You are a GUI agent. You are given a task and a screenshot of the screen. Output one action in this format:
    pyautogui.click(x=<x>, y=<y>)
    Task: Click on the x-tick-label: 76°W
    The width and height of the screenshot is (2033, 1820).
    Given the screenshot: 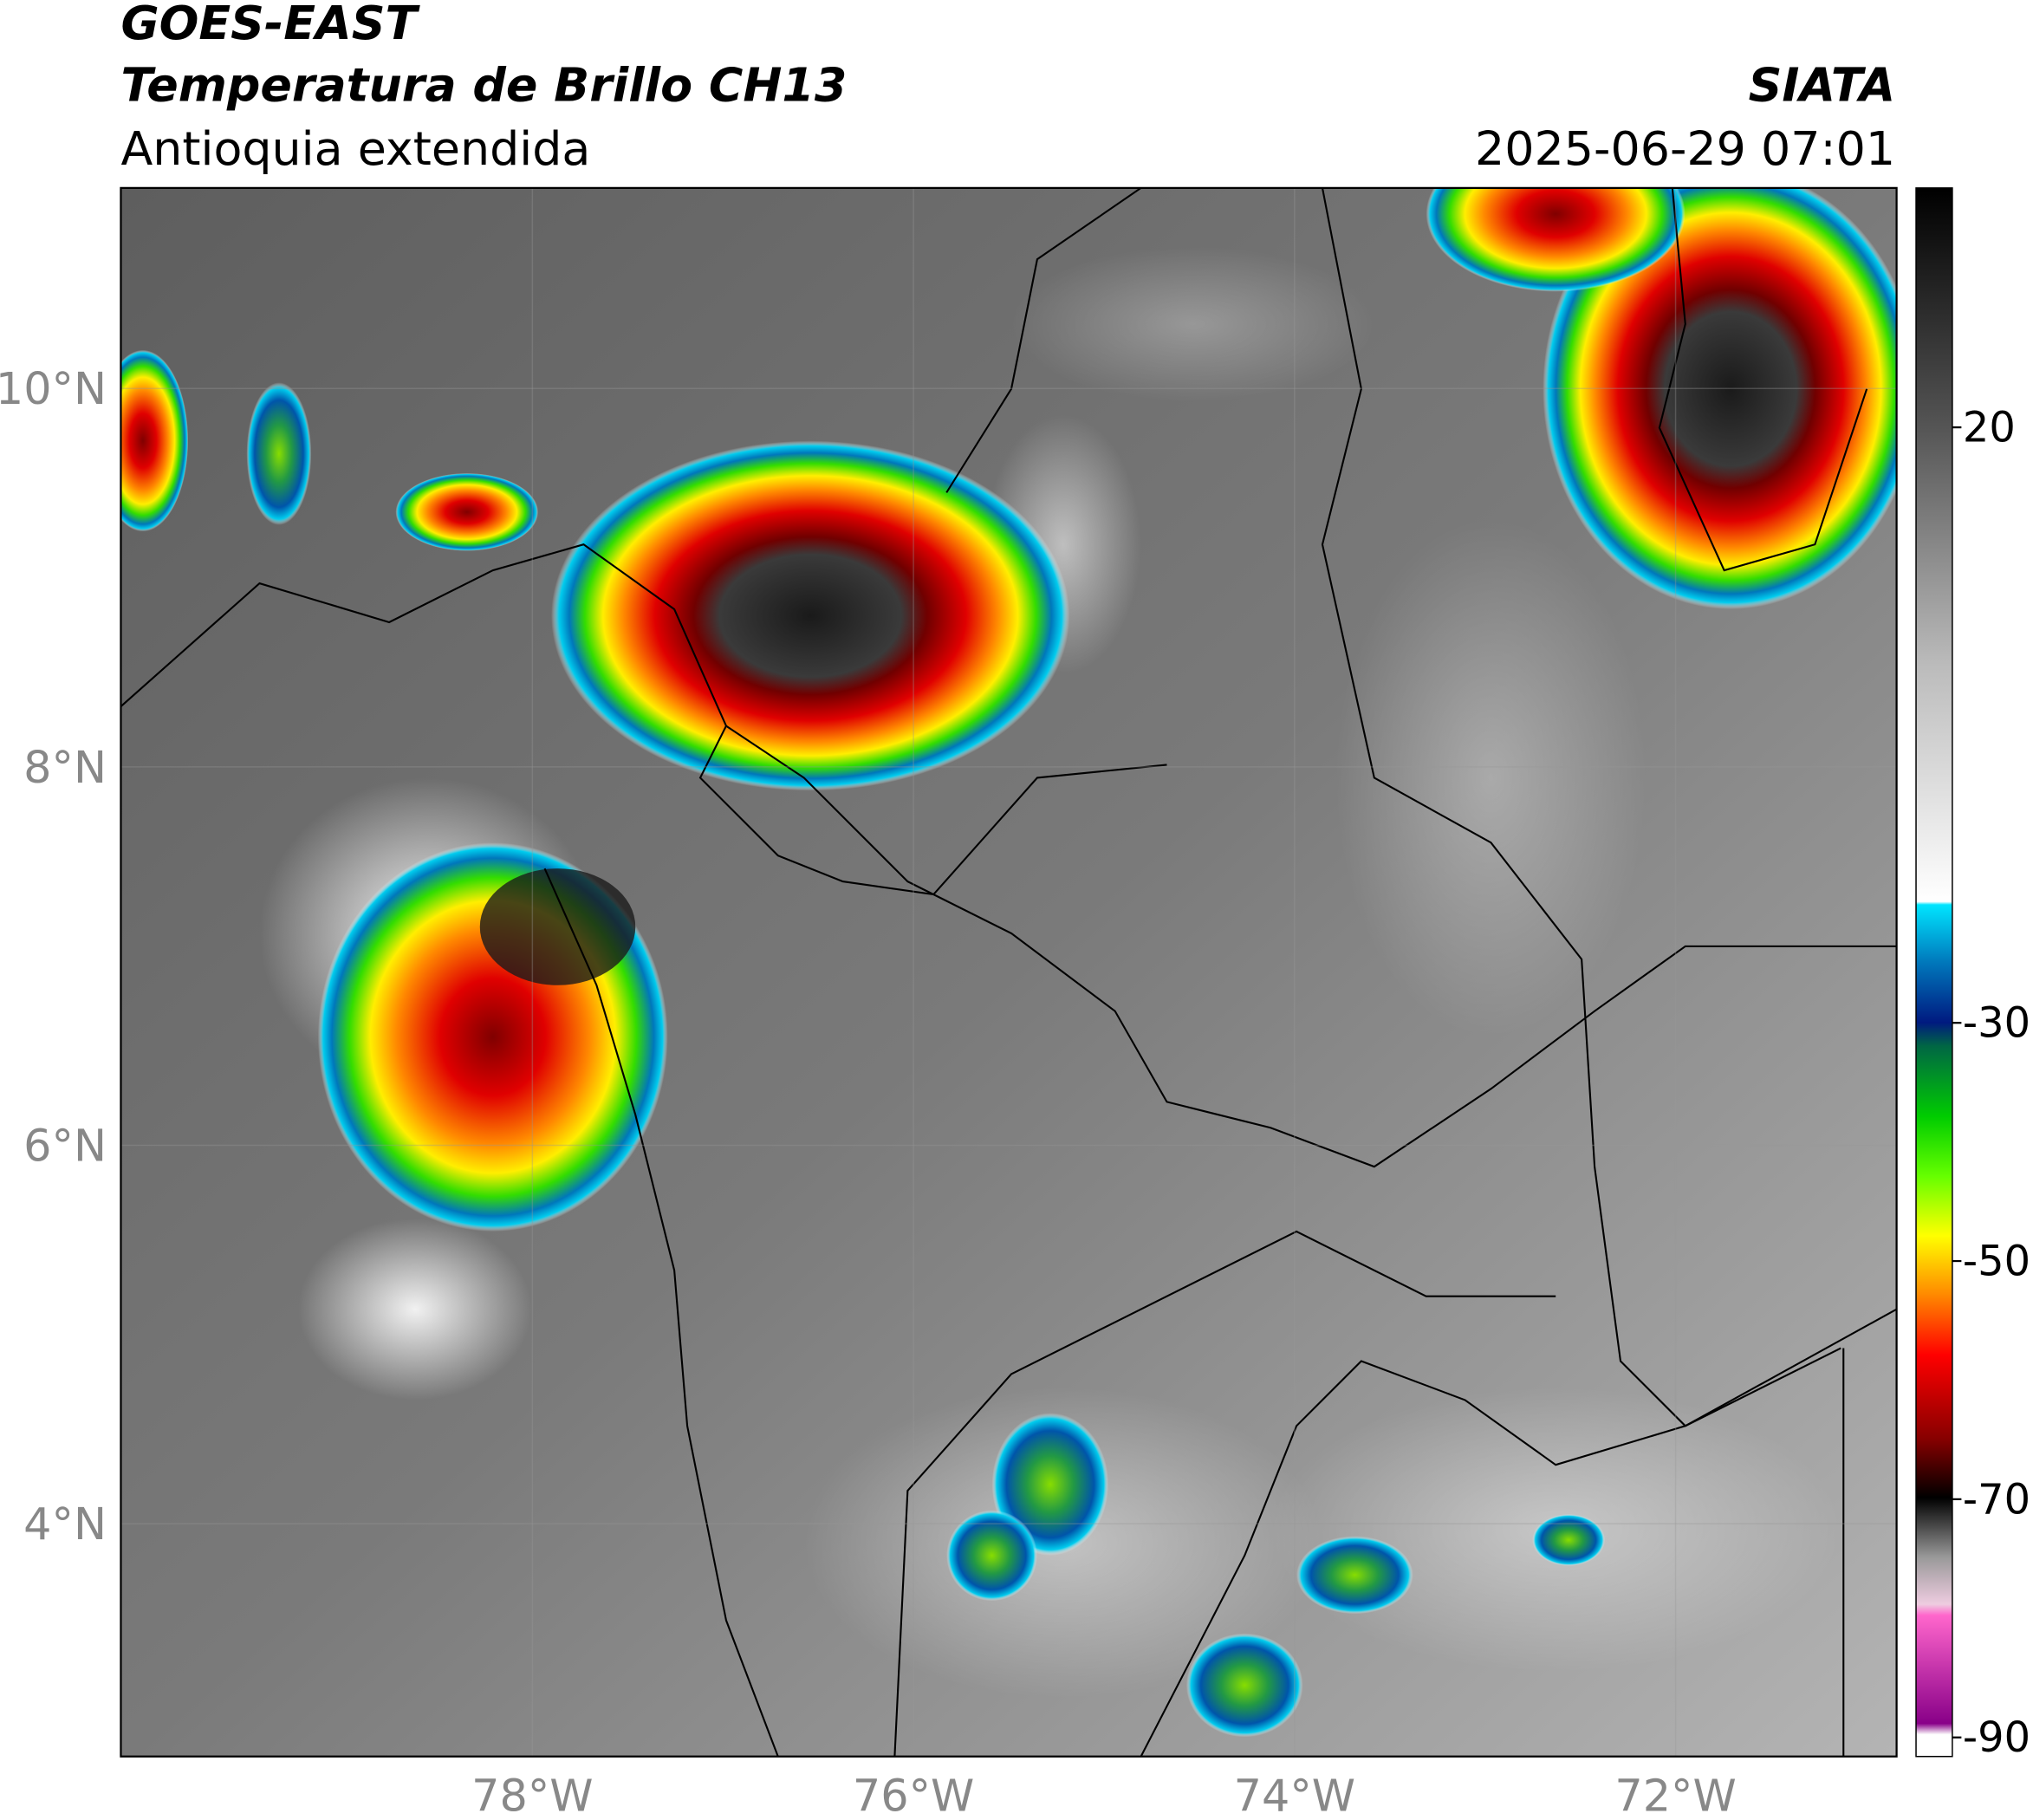 What is the action you would take?
    pyautogui.click(x=914, y=1795)
    